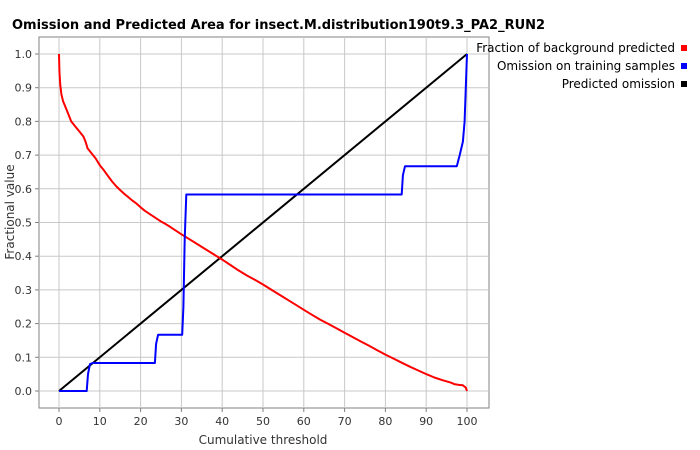 This screenshot has width=700, height=450. I want to click on x-axis-label: Cumulative threshold, so click(263, 440).